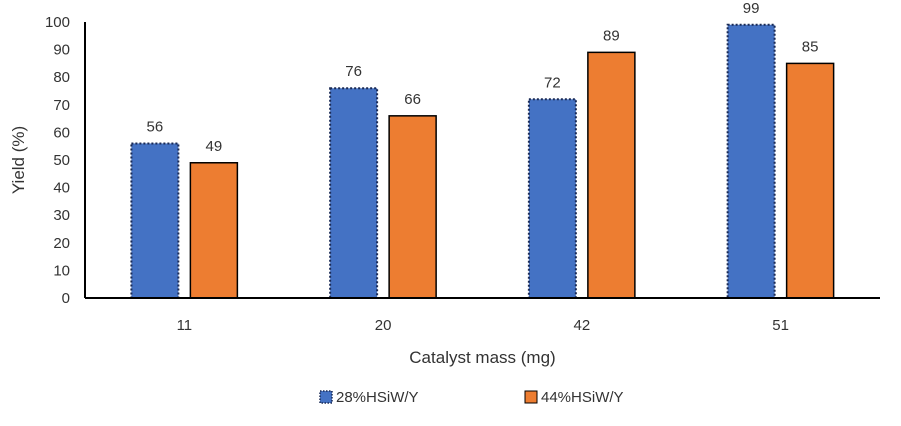  Describe the element at coordinates (353, 71) in the screenshot. I see `data-label: 76` at that location.